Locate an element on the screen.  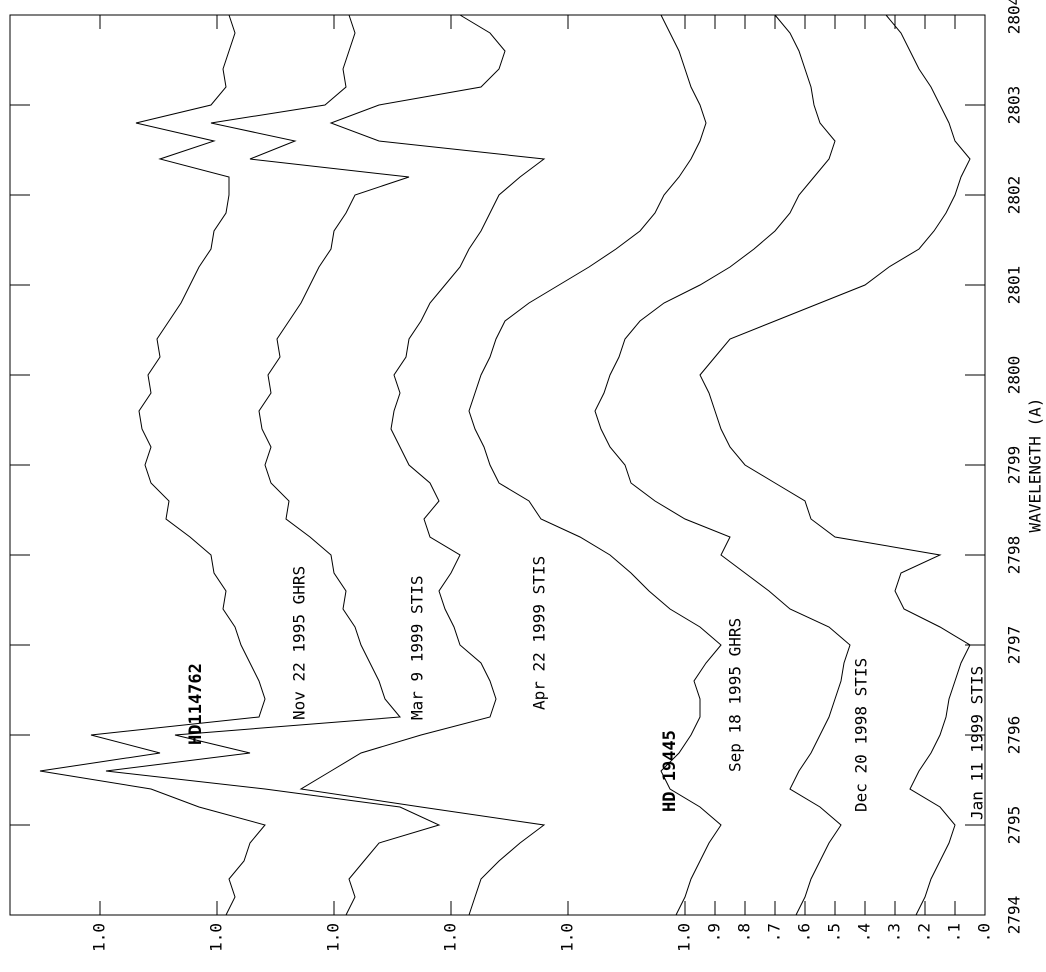
x-tick-label: 2801 is located at coordinates (1014, 285).